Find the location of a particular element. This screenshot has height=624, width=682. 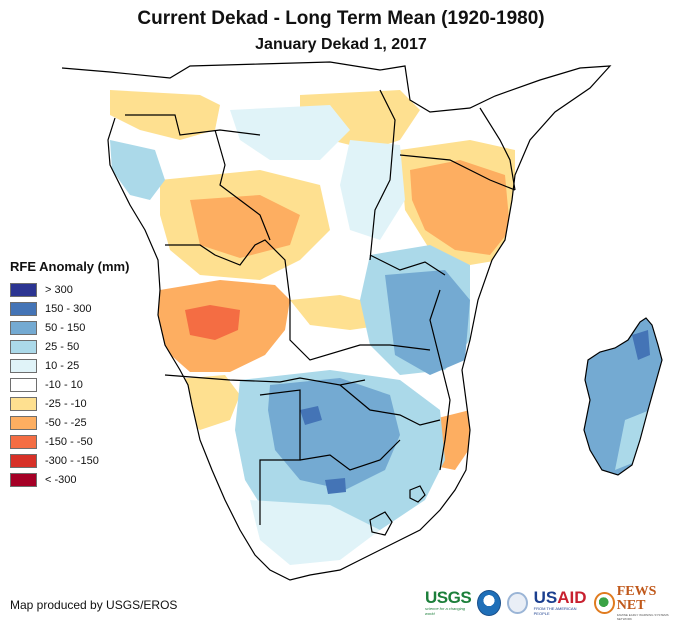

legend-item: 150 - 300 is located at coordinates (69, 308).